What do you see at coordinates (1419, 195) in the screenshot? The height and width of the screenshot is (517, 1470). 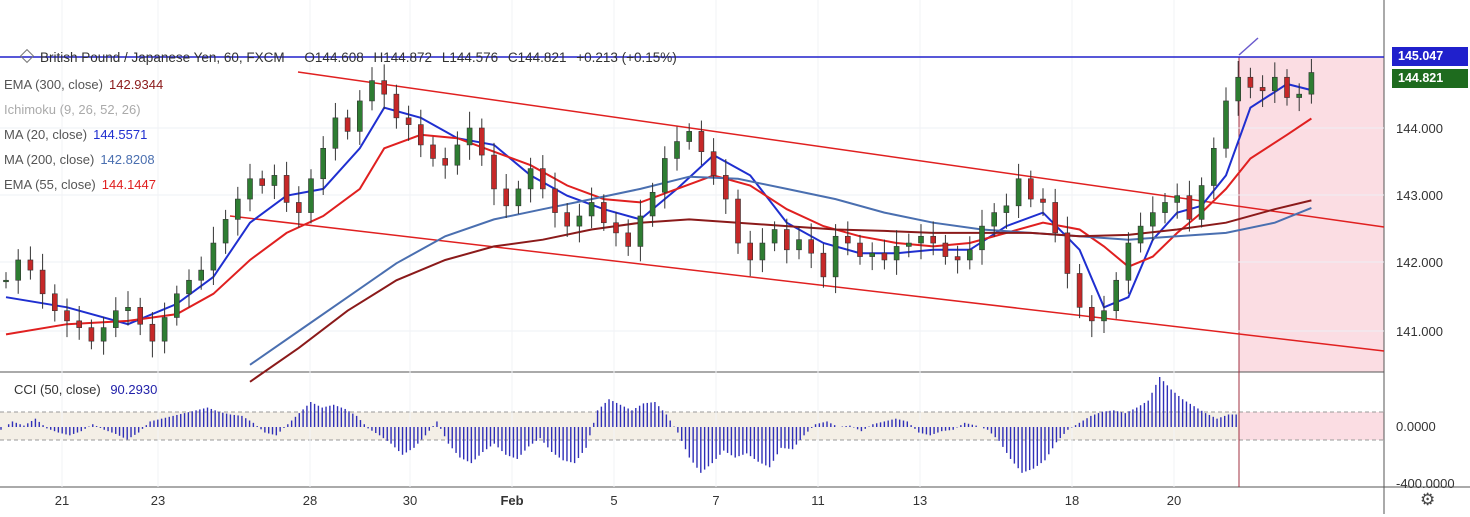 I see `y-tick-label: 143.000` at bounding box center [1419, 195].